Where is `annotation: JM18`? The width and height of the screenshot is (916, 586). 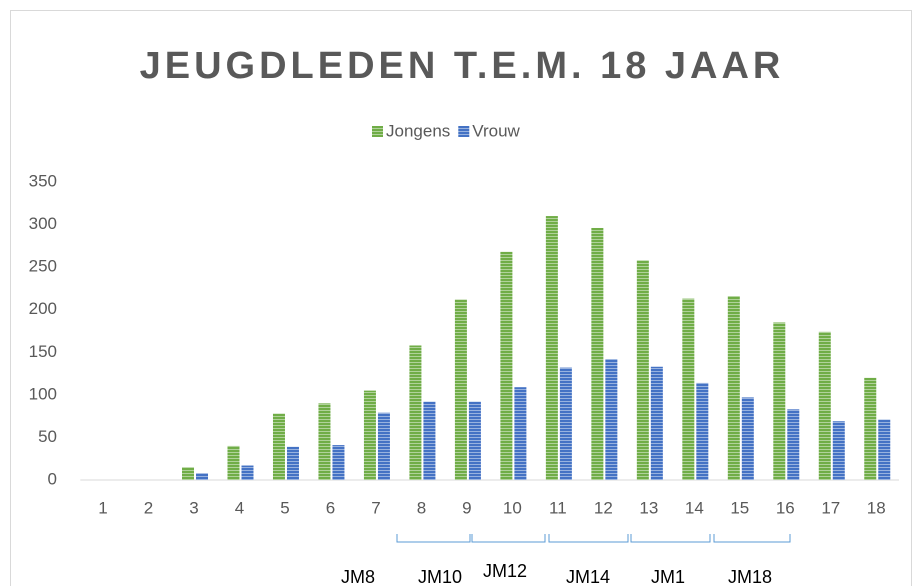 annotation: JM18 is located at coordinates (750, 576).